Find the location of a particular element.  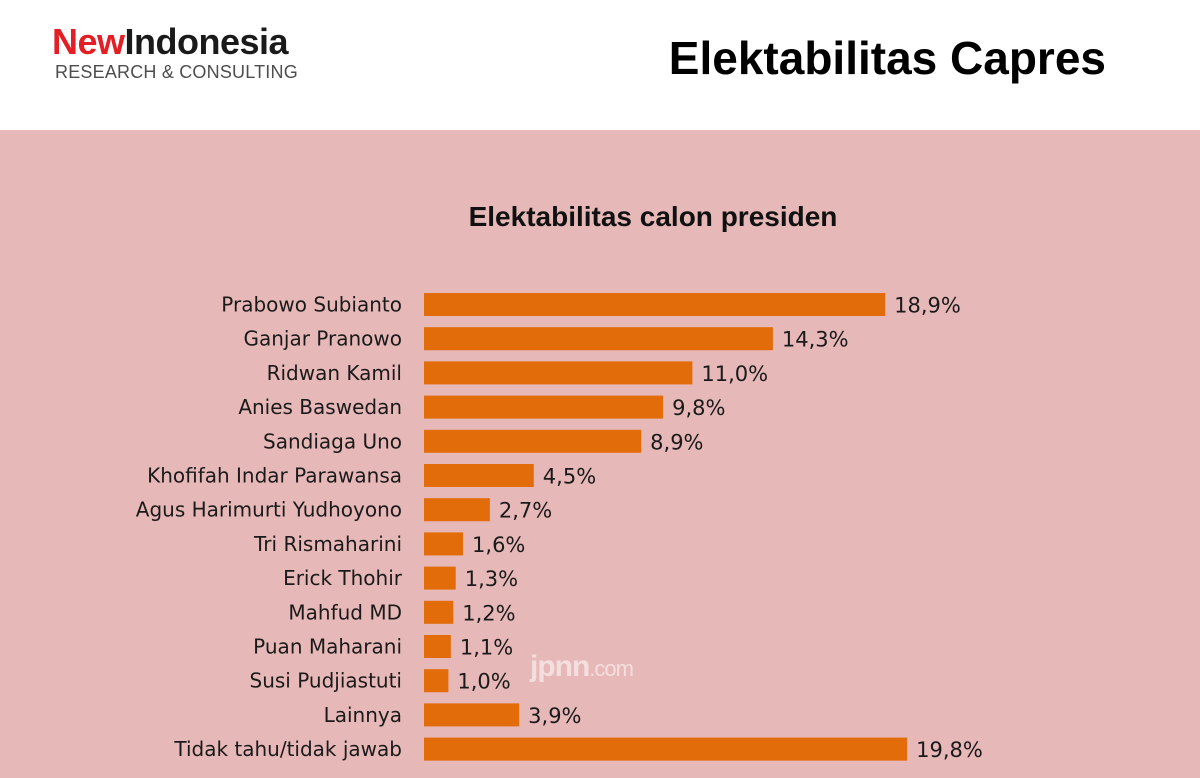

logo-indonesia: Indonesia is located at coordinates (206, 41).